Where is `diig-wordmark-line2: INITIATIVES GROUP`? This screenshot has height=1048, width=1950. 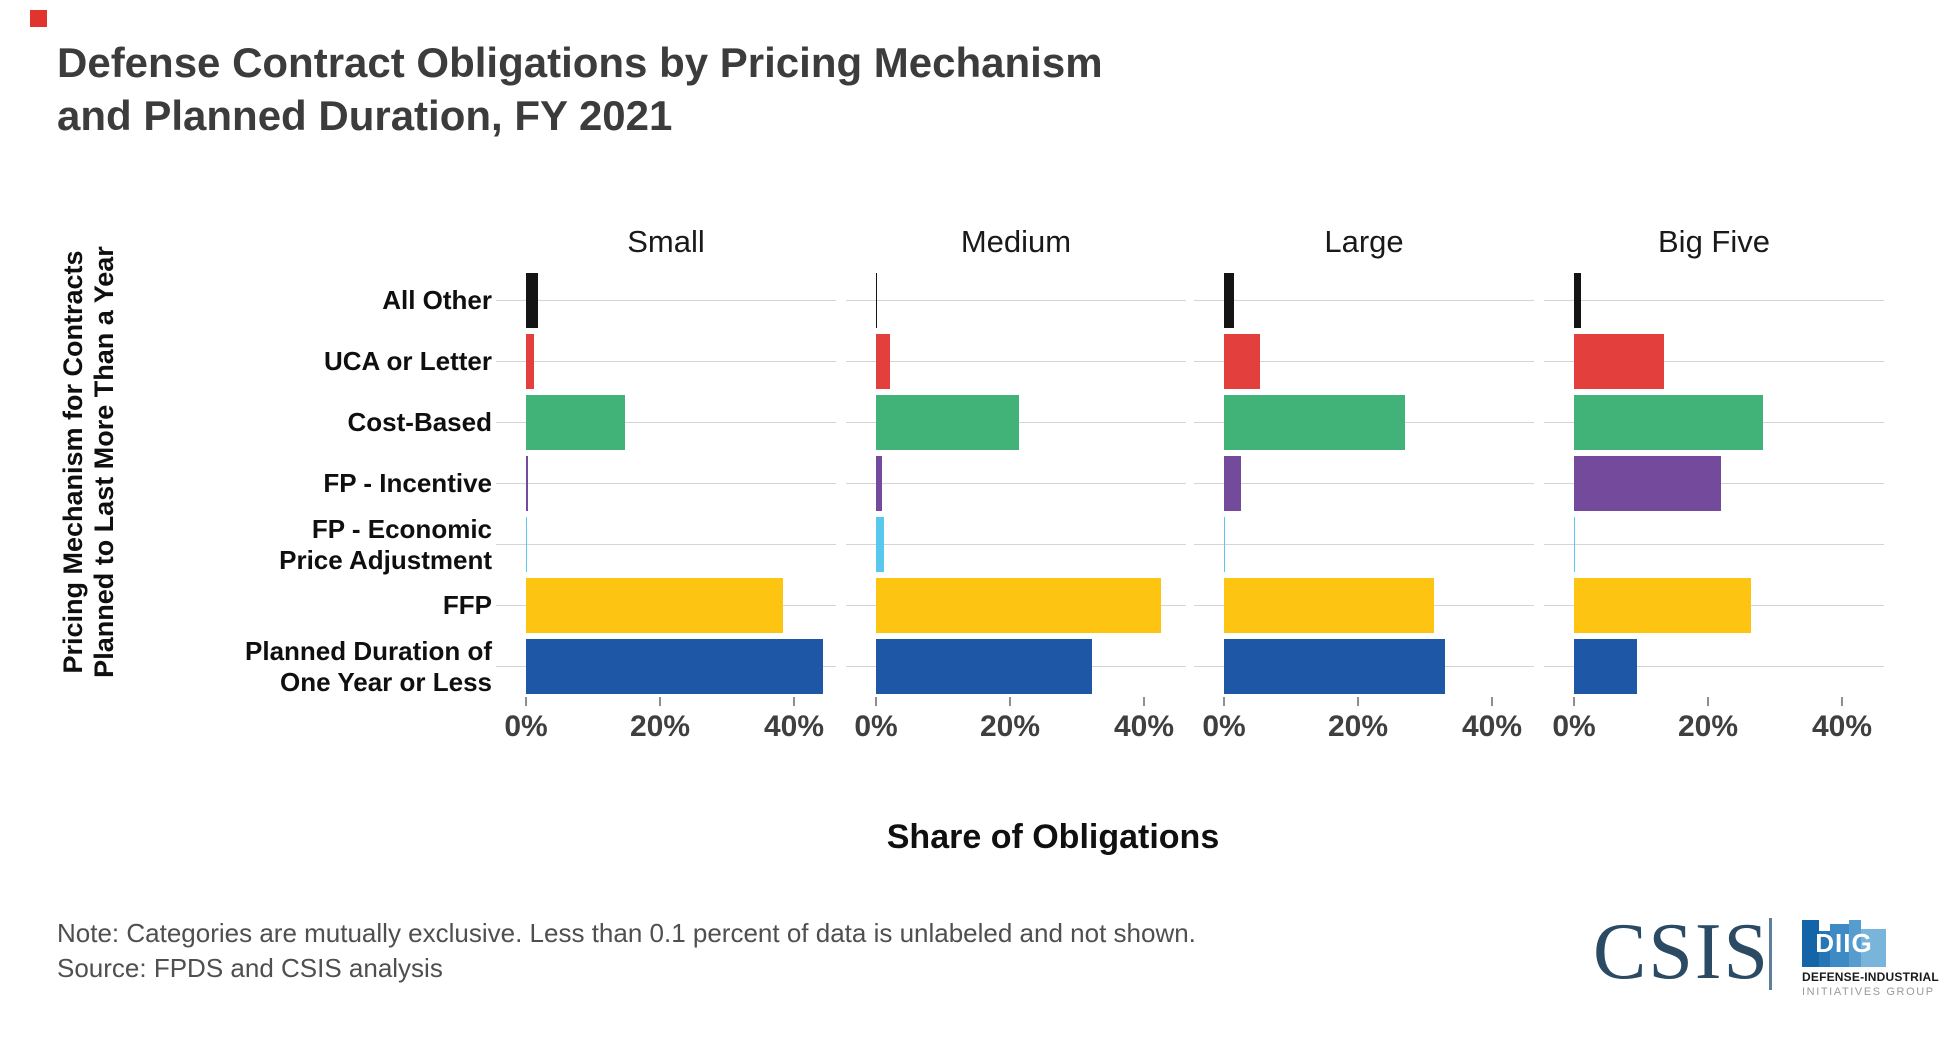 diig-wordmark-line2: INITIATIVES GROUP is located at coordinates (1868, 992).